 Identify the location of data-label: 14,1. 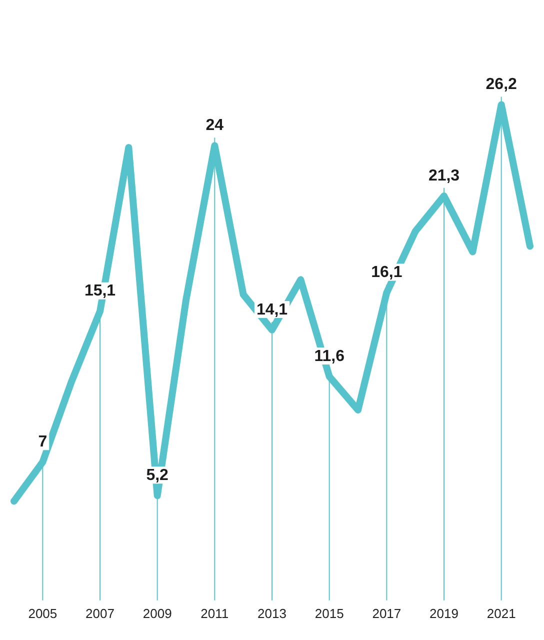
(272, 309).